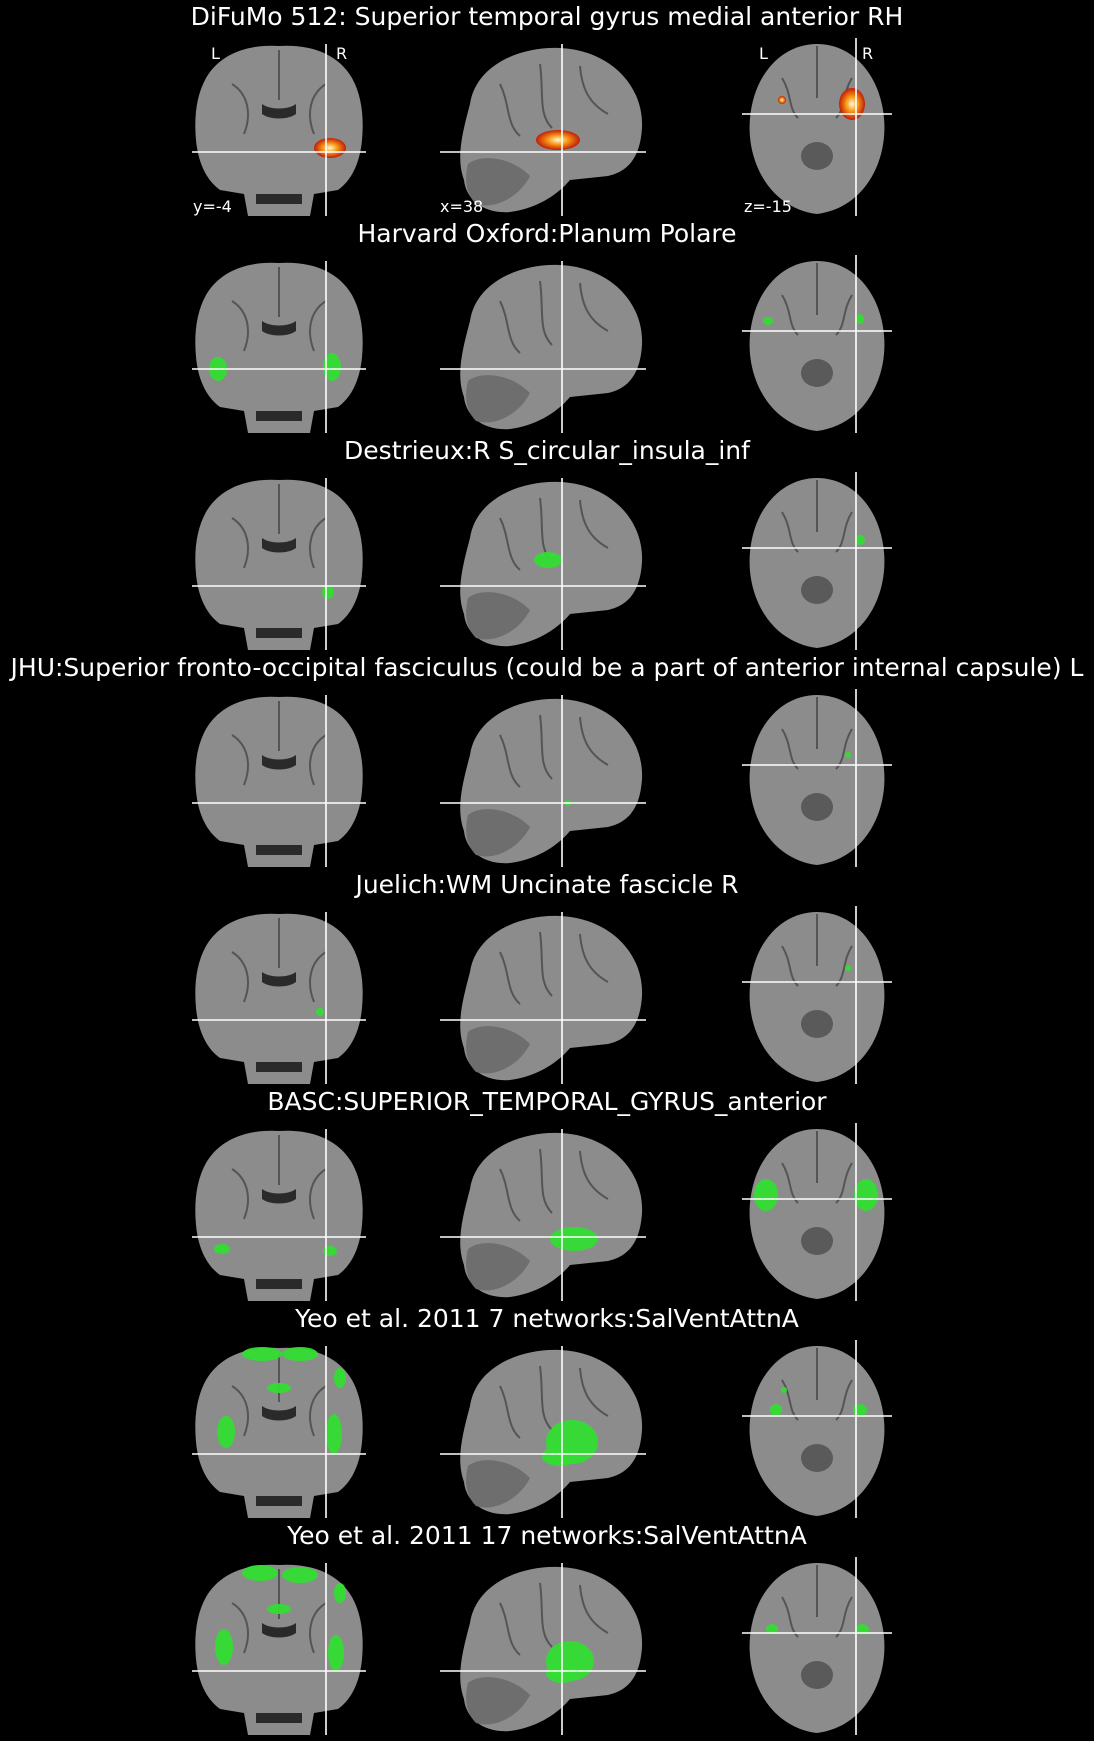  Describe the element at coordinates (342, 53) in the screenshot. I see `right-orientation-label: R` at that location.